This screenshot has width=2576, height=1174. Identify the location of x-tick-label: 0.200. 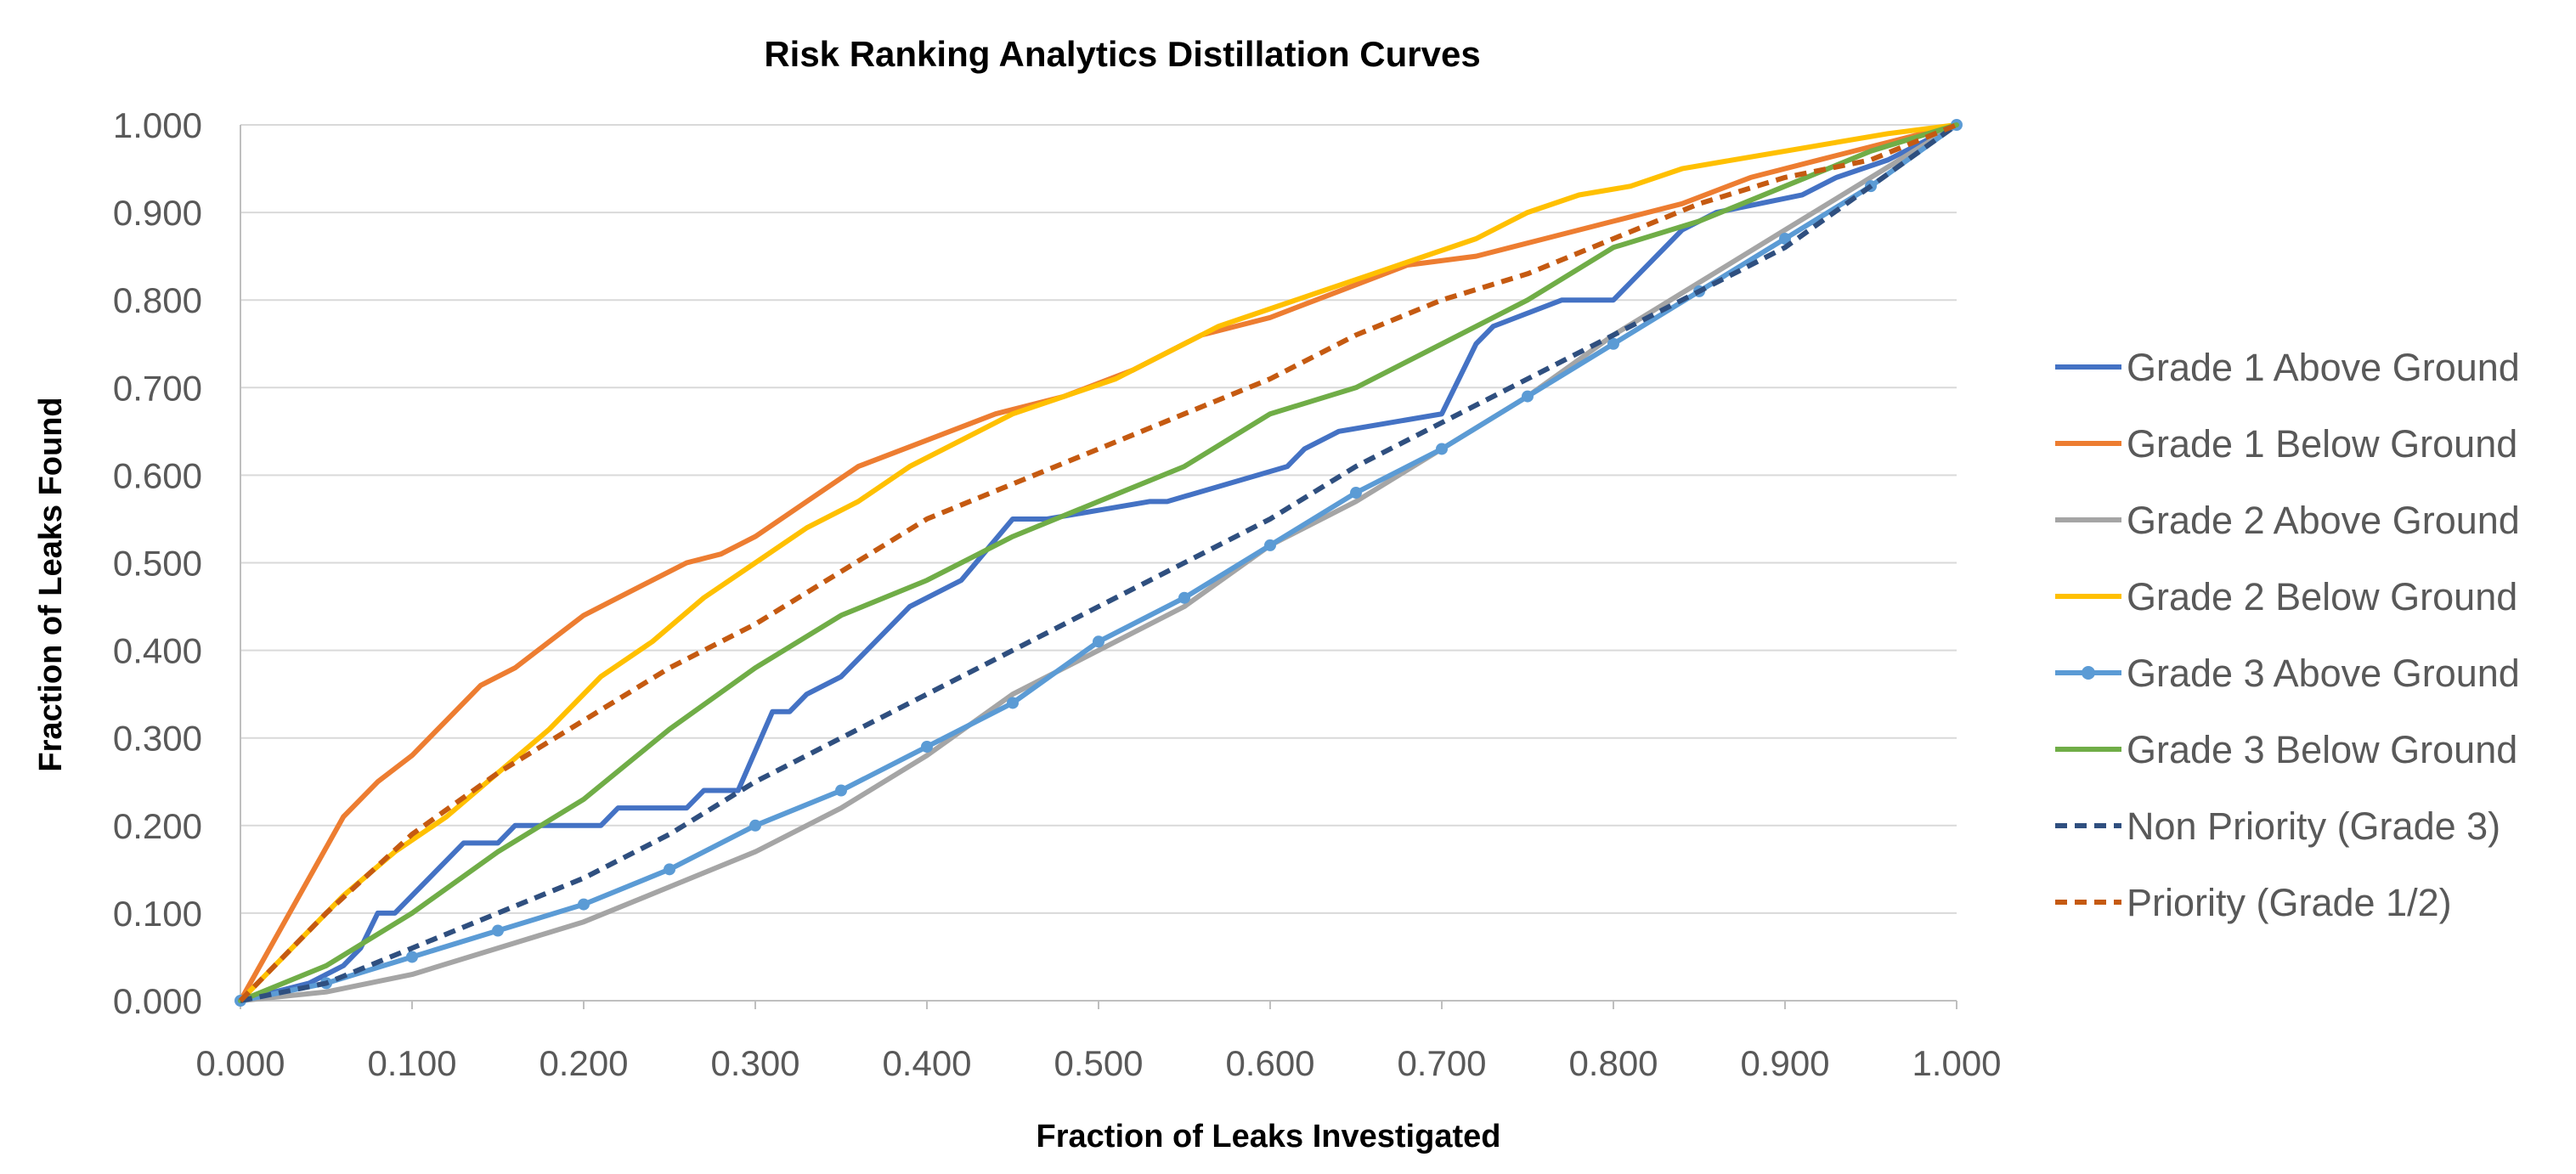
(583, 1063).